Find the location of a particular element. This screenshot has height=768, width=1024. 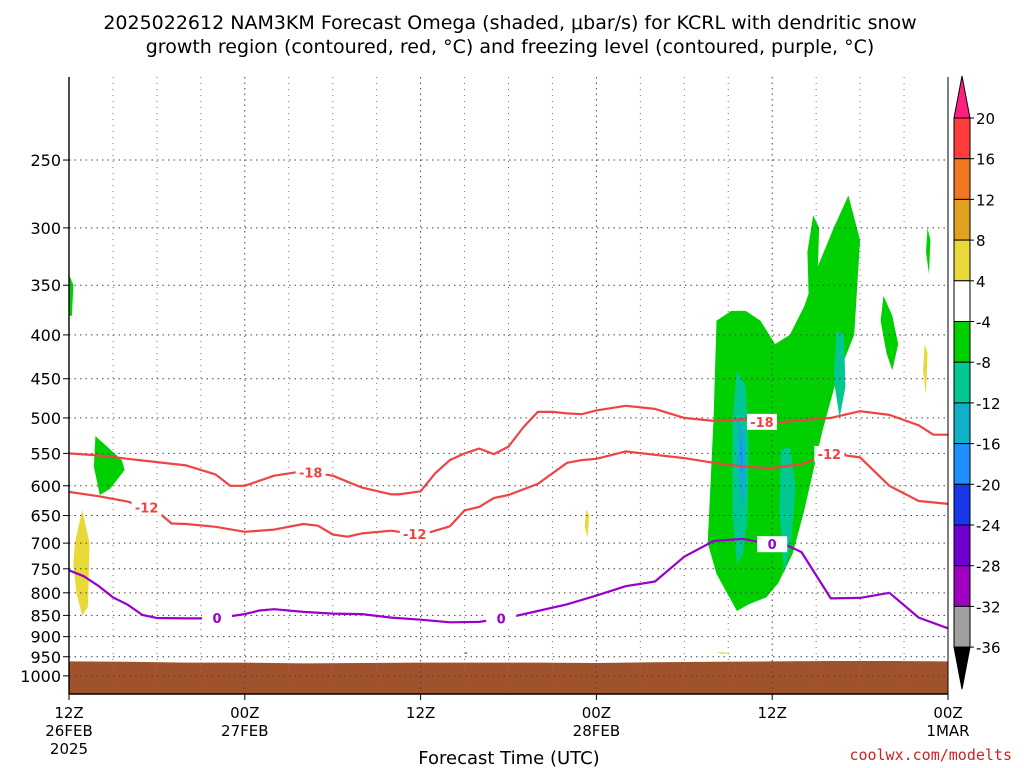

y-tick-label-550: 550 is located at coordinates (45, 453).